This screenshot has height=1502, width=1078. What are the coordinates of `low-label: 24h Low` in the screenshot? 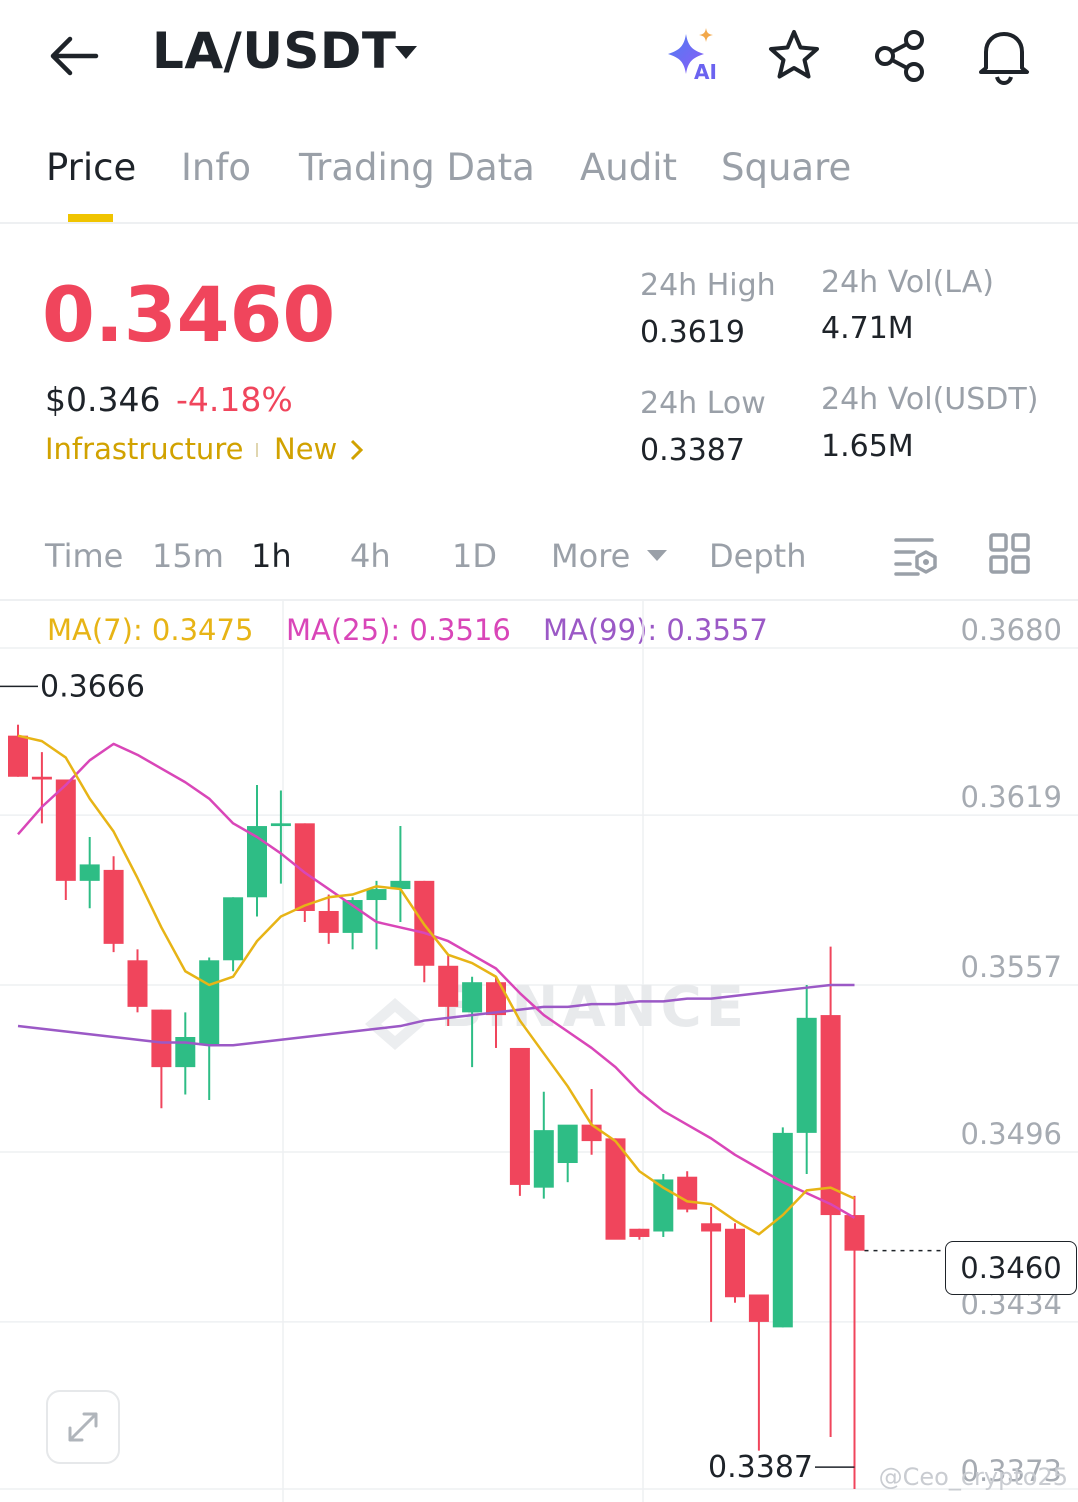 It's located at (703, 403).